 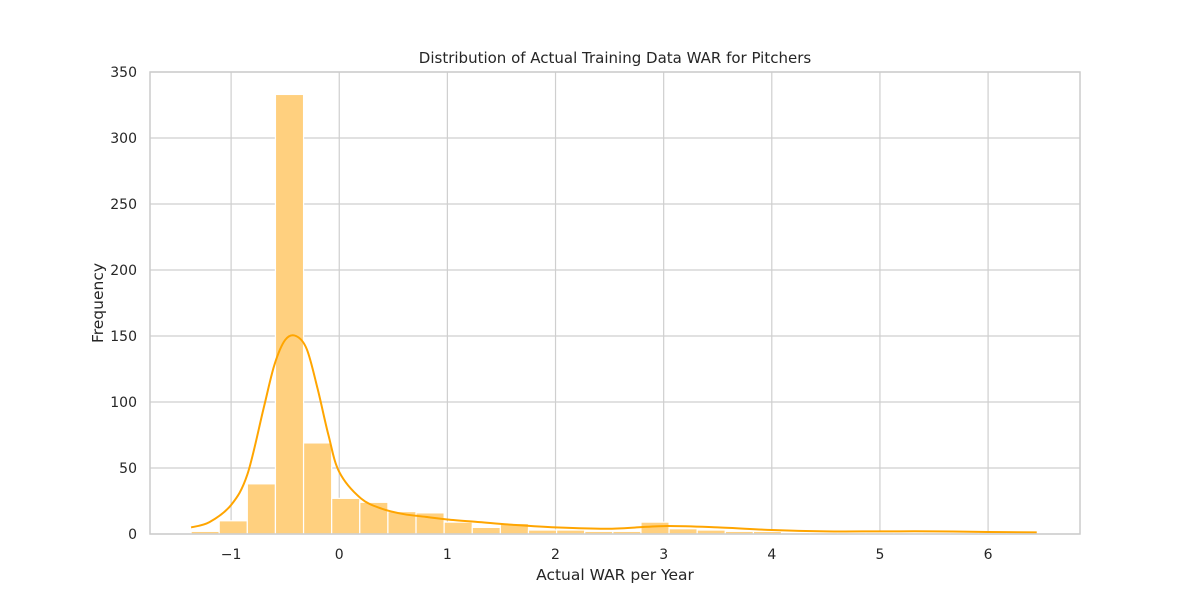 What do you see at coordinates (771, 555) in the screenshot?
I see `x-tick-label-5: 4` at bounding box center [771, 555].